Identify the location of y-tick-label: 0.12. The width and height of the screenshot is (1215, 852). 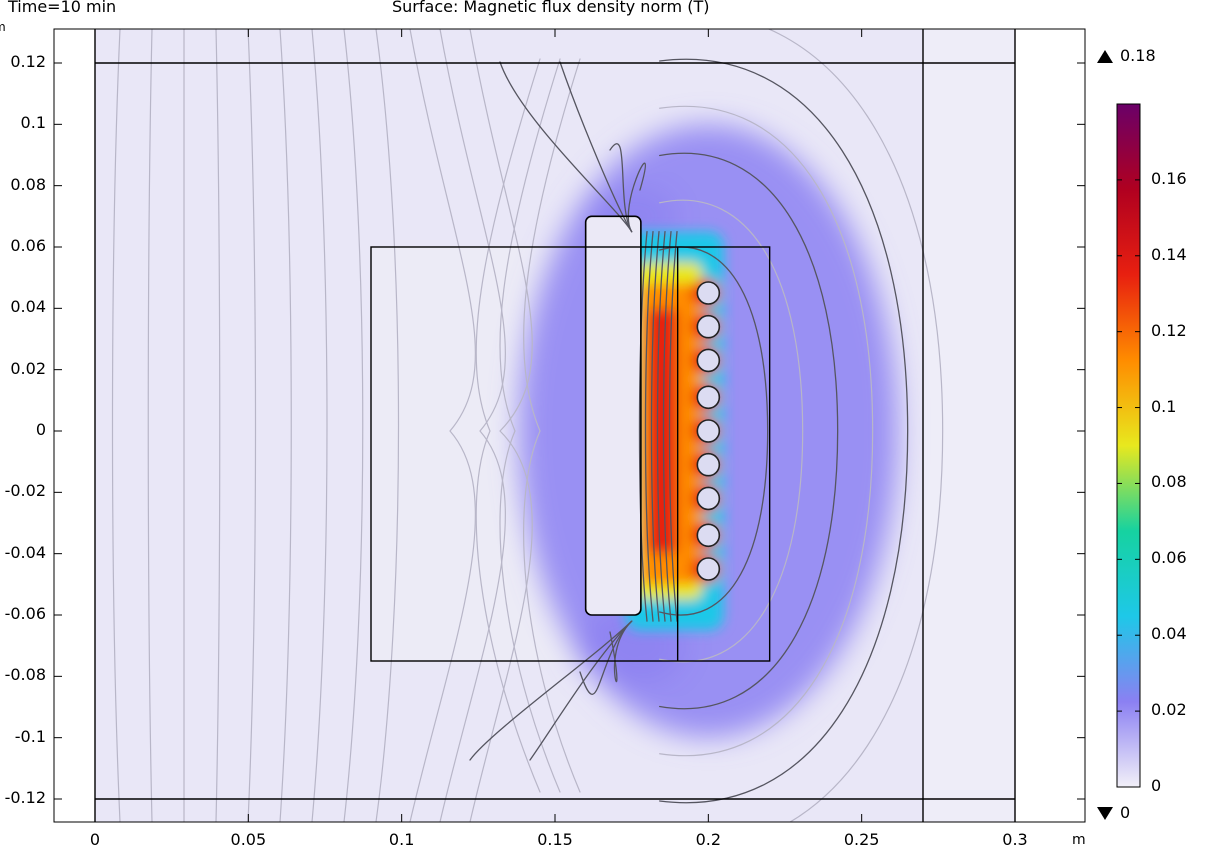
(28, 61).